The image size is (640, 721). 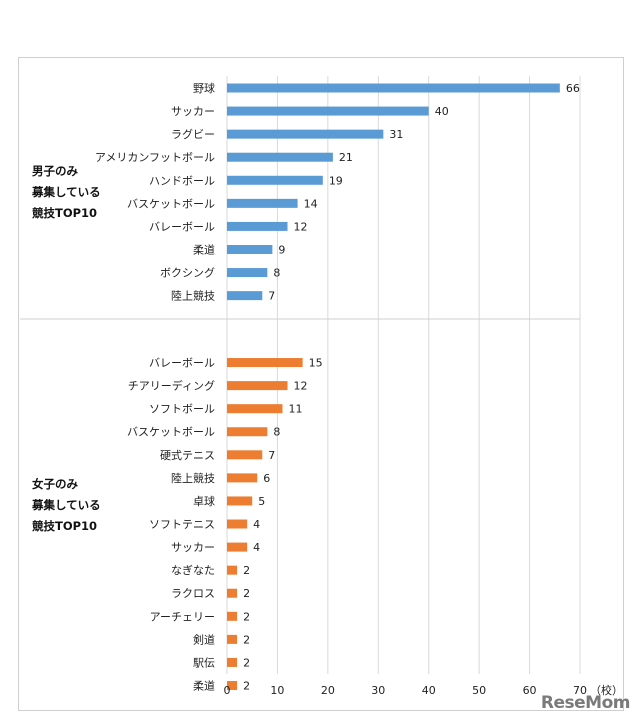 What do you see at coordinates (479, 690) in the screenshot?
I see `x-tick-label: 50` at bounding box center [479, 690].